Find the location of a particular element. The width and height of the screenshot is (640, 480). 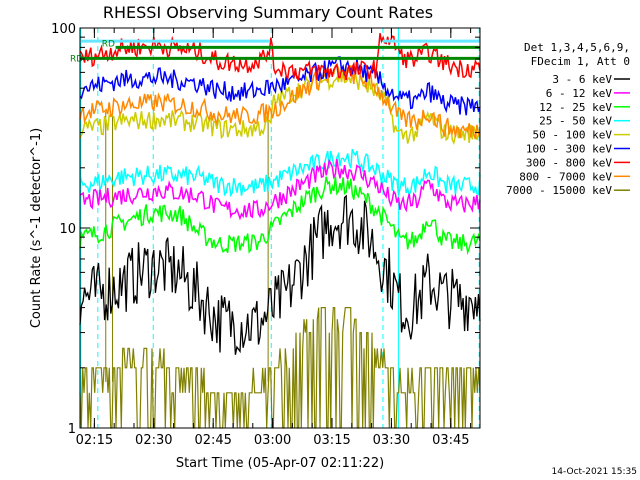

y-axis-label: Count Rate (s^-1 detector^-1) is located at coordinates (36, 228).